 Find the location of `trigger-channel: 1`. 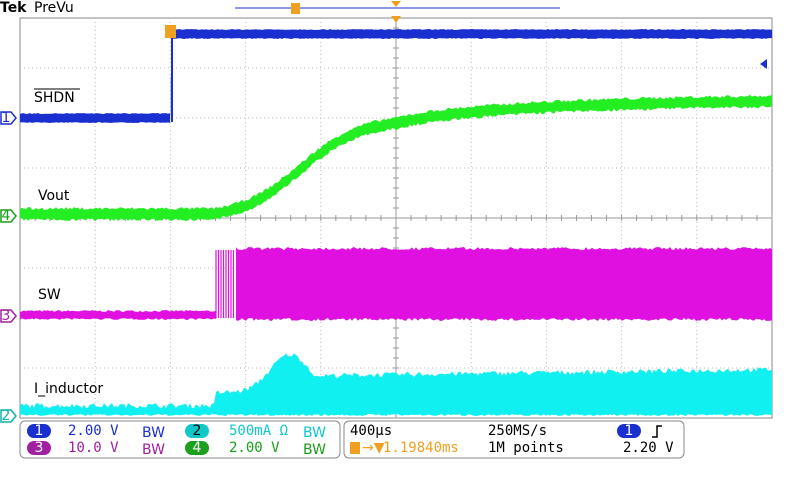

trigger-channel: 1 is located at coordinates (629, 431).